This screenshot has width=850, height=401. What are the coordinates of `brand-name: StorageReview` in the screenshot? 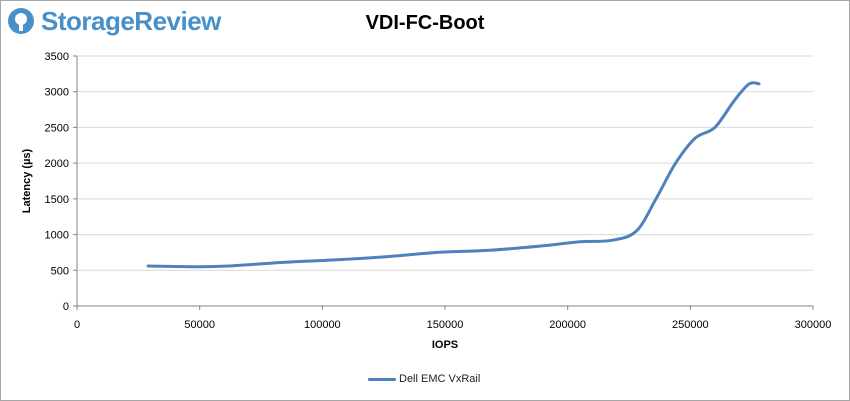 It's located at (131, 20).